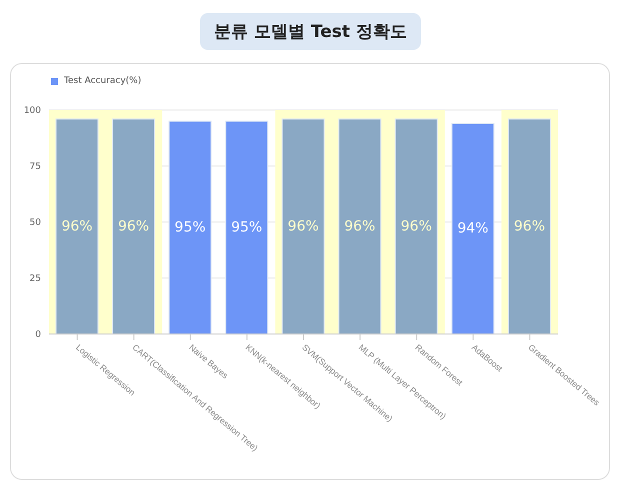 This screenshot has width=621, height=484. Describe the element at coordinates (35, 167) in the screenshot. I see `y-tick-label: 75` at that location.